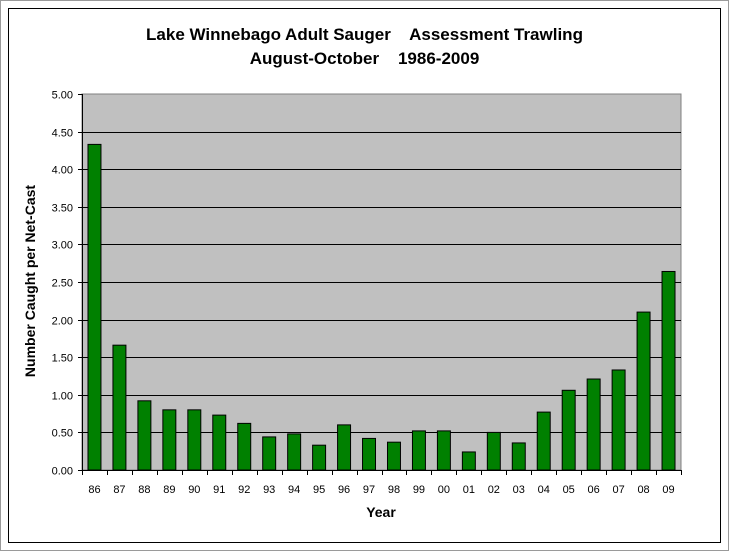  Describe the element at coordinates (569, 490) in the screenshot. I see `x-tick-label: 05` at that location.